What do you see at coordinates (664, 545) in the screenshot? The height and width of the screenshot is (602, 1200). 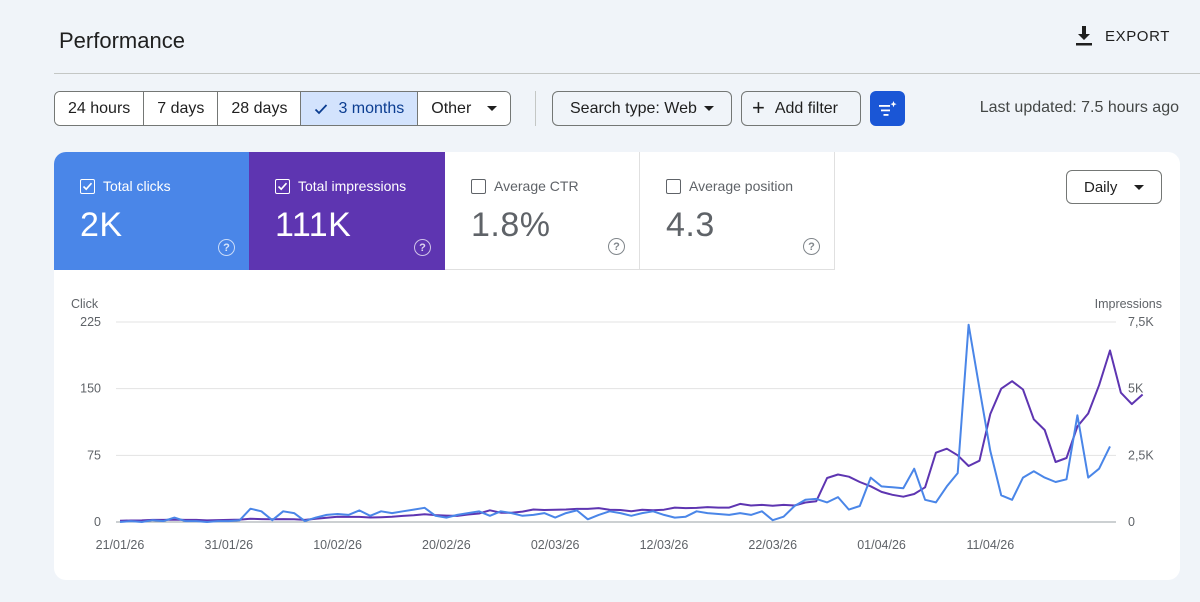 I see `x-tick-label: 12/03/26` at bounding box center [664, 545].